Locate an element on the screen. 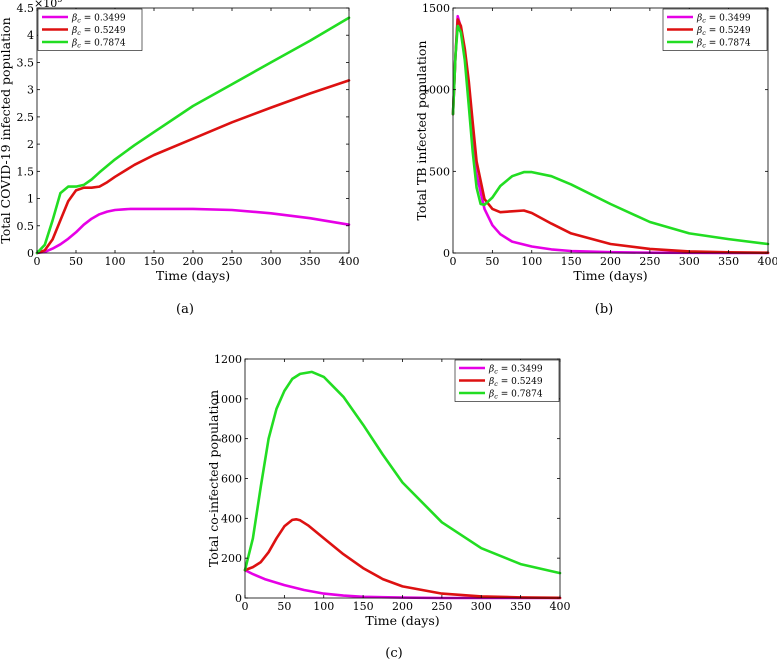 The image size is (777, 661). y-tick-label: 0.5 is located at coordinates (26, 226).